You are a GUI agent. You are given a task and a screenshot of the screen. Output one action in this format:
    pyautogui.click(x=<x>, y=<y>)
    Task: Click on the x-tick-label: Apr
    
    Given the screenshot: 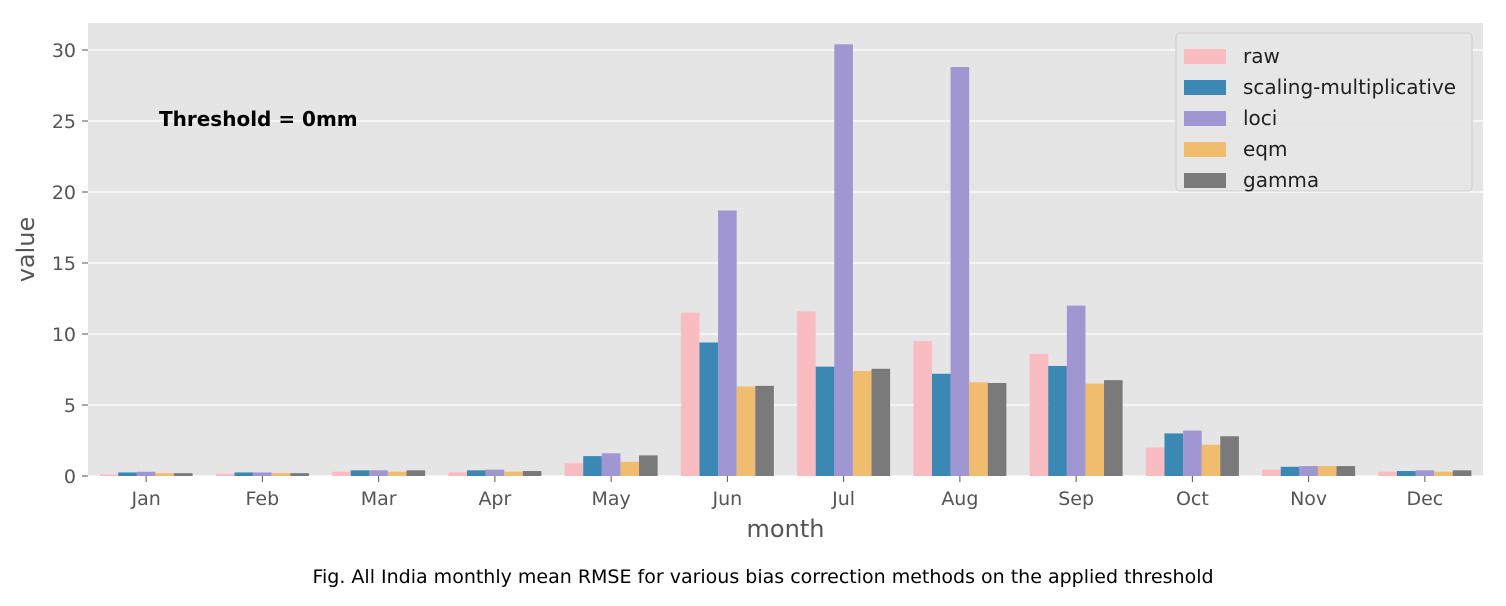 What is the action you would take?
    pyautogui.click(x=494, y=499)
    